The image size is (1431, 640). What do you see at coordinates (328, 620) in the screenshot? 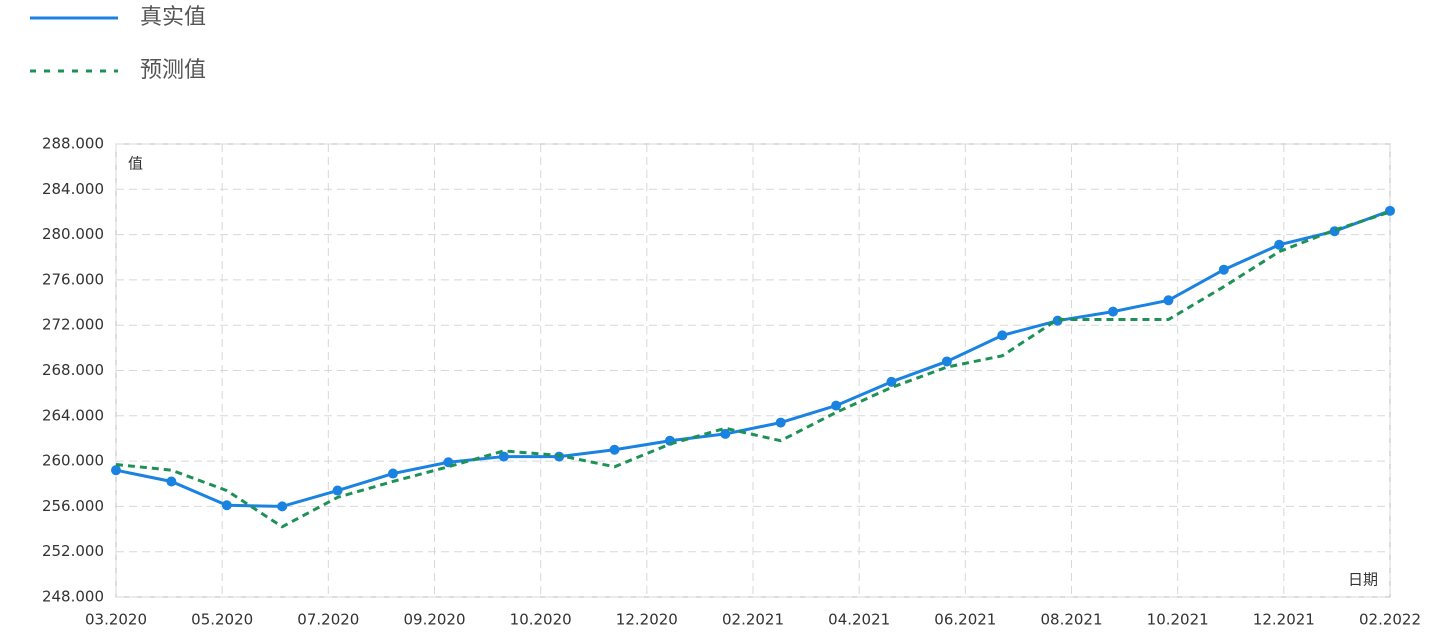
I see `x-tick-label: 07.2020` at bounding box center [328, 620].